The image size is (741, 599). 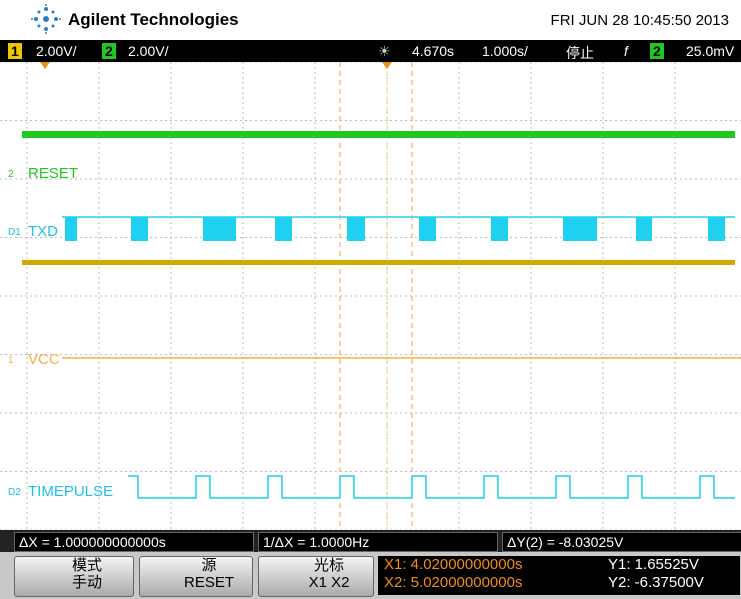 What do you see at coordinates (209, 565) in the screenshot?
I see `key-line1: 源` at bounding box center [209, 565].